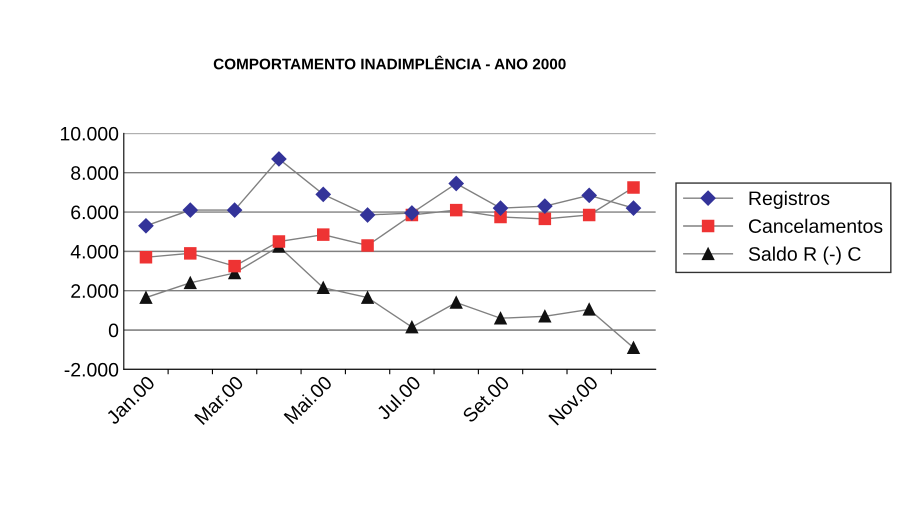 This screenshot has width=917, height=513. I want to click on y-tick-label: 8.000, so click(94, 173).